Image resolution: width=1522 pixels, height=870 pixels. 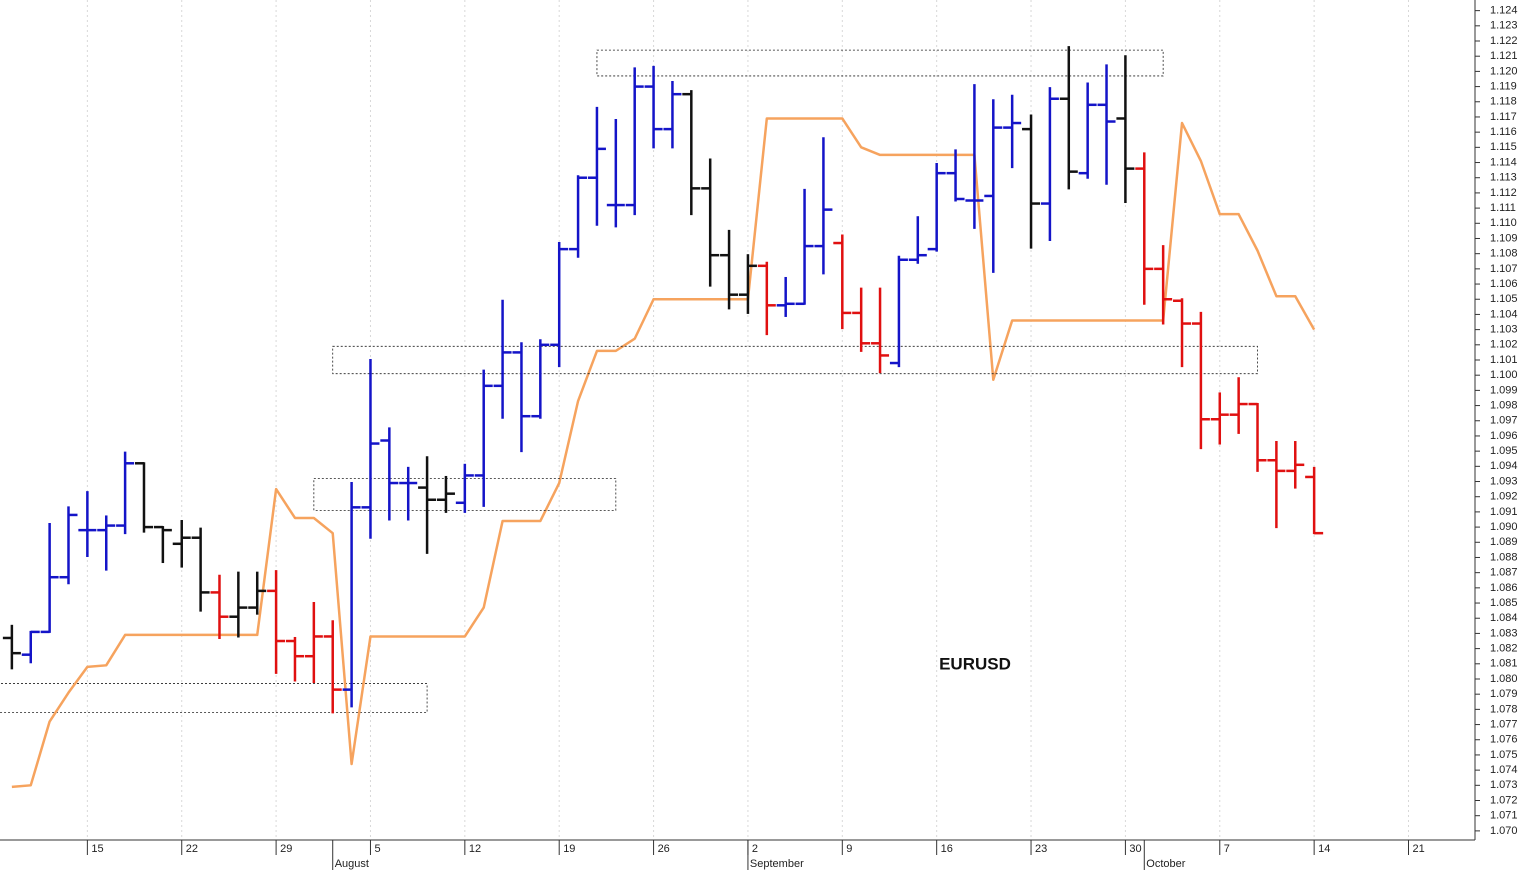 What do you see at coordinates (1504, 56) in the screenshot?
I see `y-tick-label: 1.121` at bounding box center [1504, 56].